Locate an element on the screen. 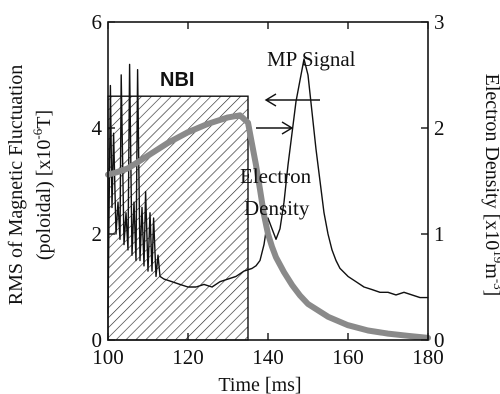 This screenshot has height=394, width=500. y-right-tick-label: 2 is located at coordinates (439, 128).